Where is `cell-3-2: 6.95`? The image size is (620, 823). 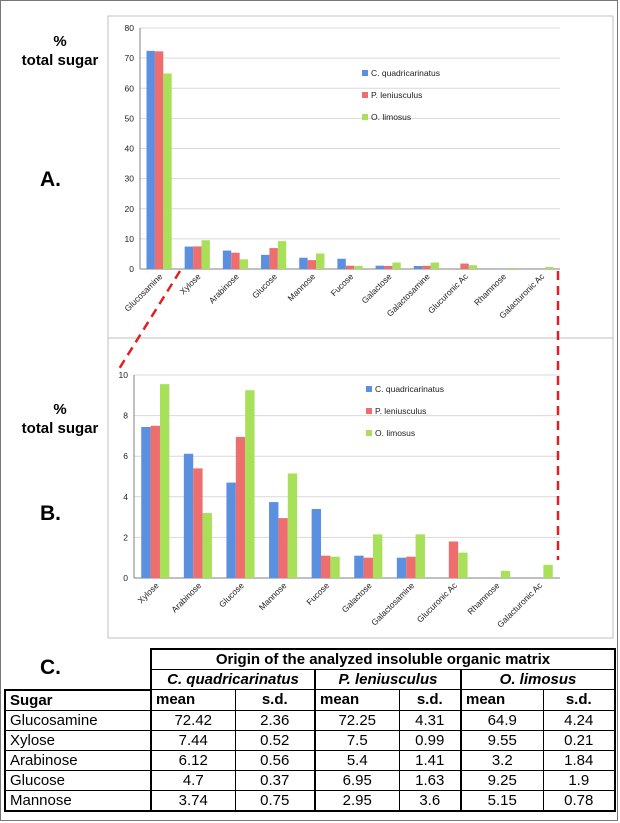 cell-3-2: 6.95 is located at coordinates (357, 780).